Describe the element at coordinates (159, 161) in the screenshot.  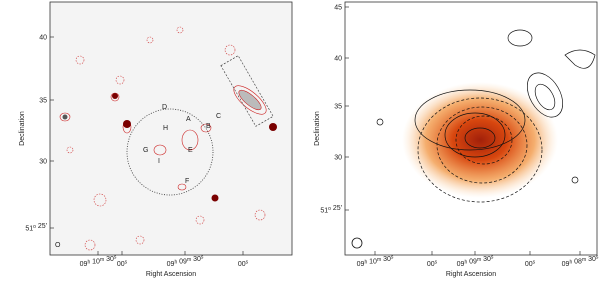
I see `source-label: I` at that location.